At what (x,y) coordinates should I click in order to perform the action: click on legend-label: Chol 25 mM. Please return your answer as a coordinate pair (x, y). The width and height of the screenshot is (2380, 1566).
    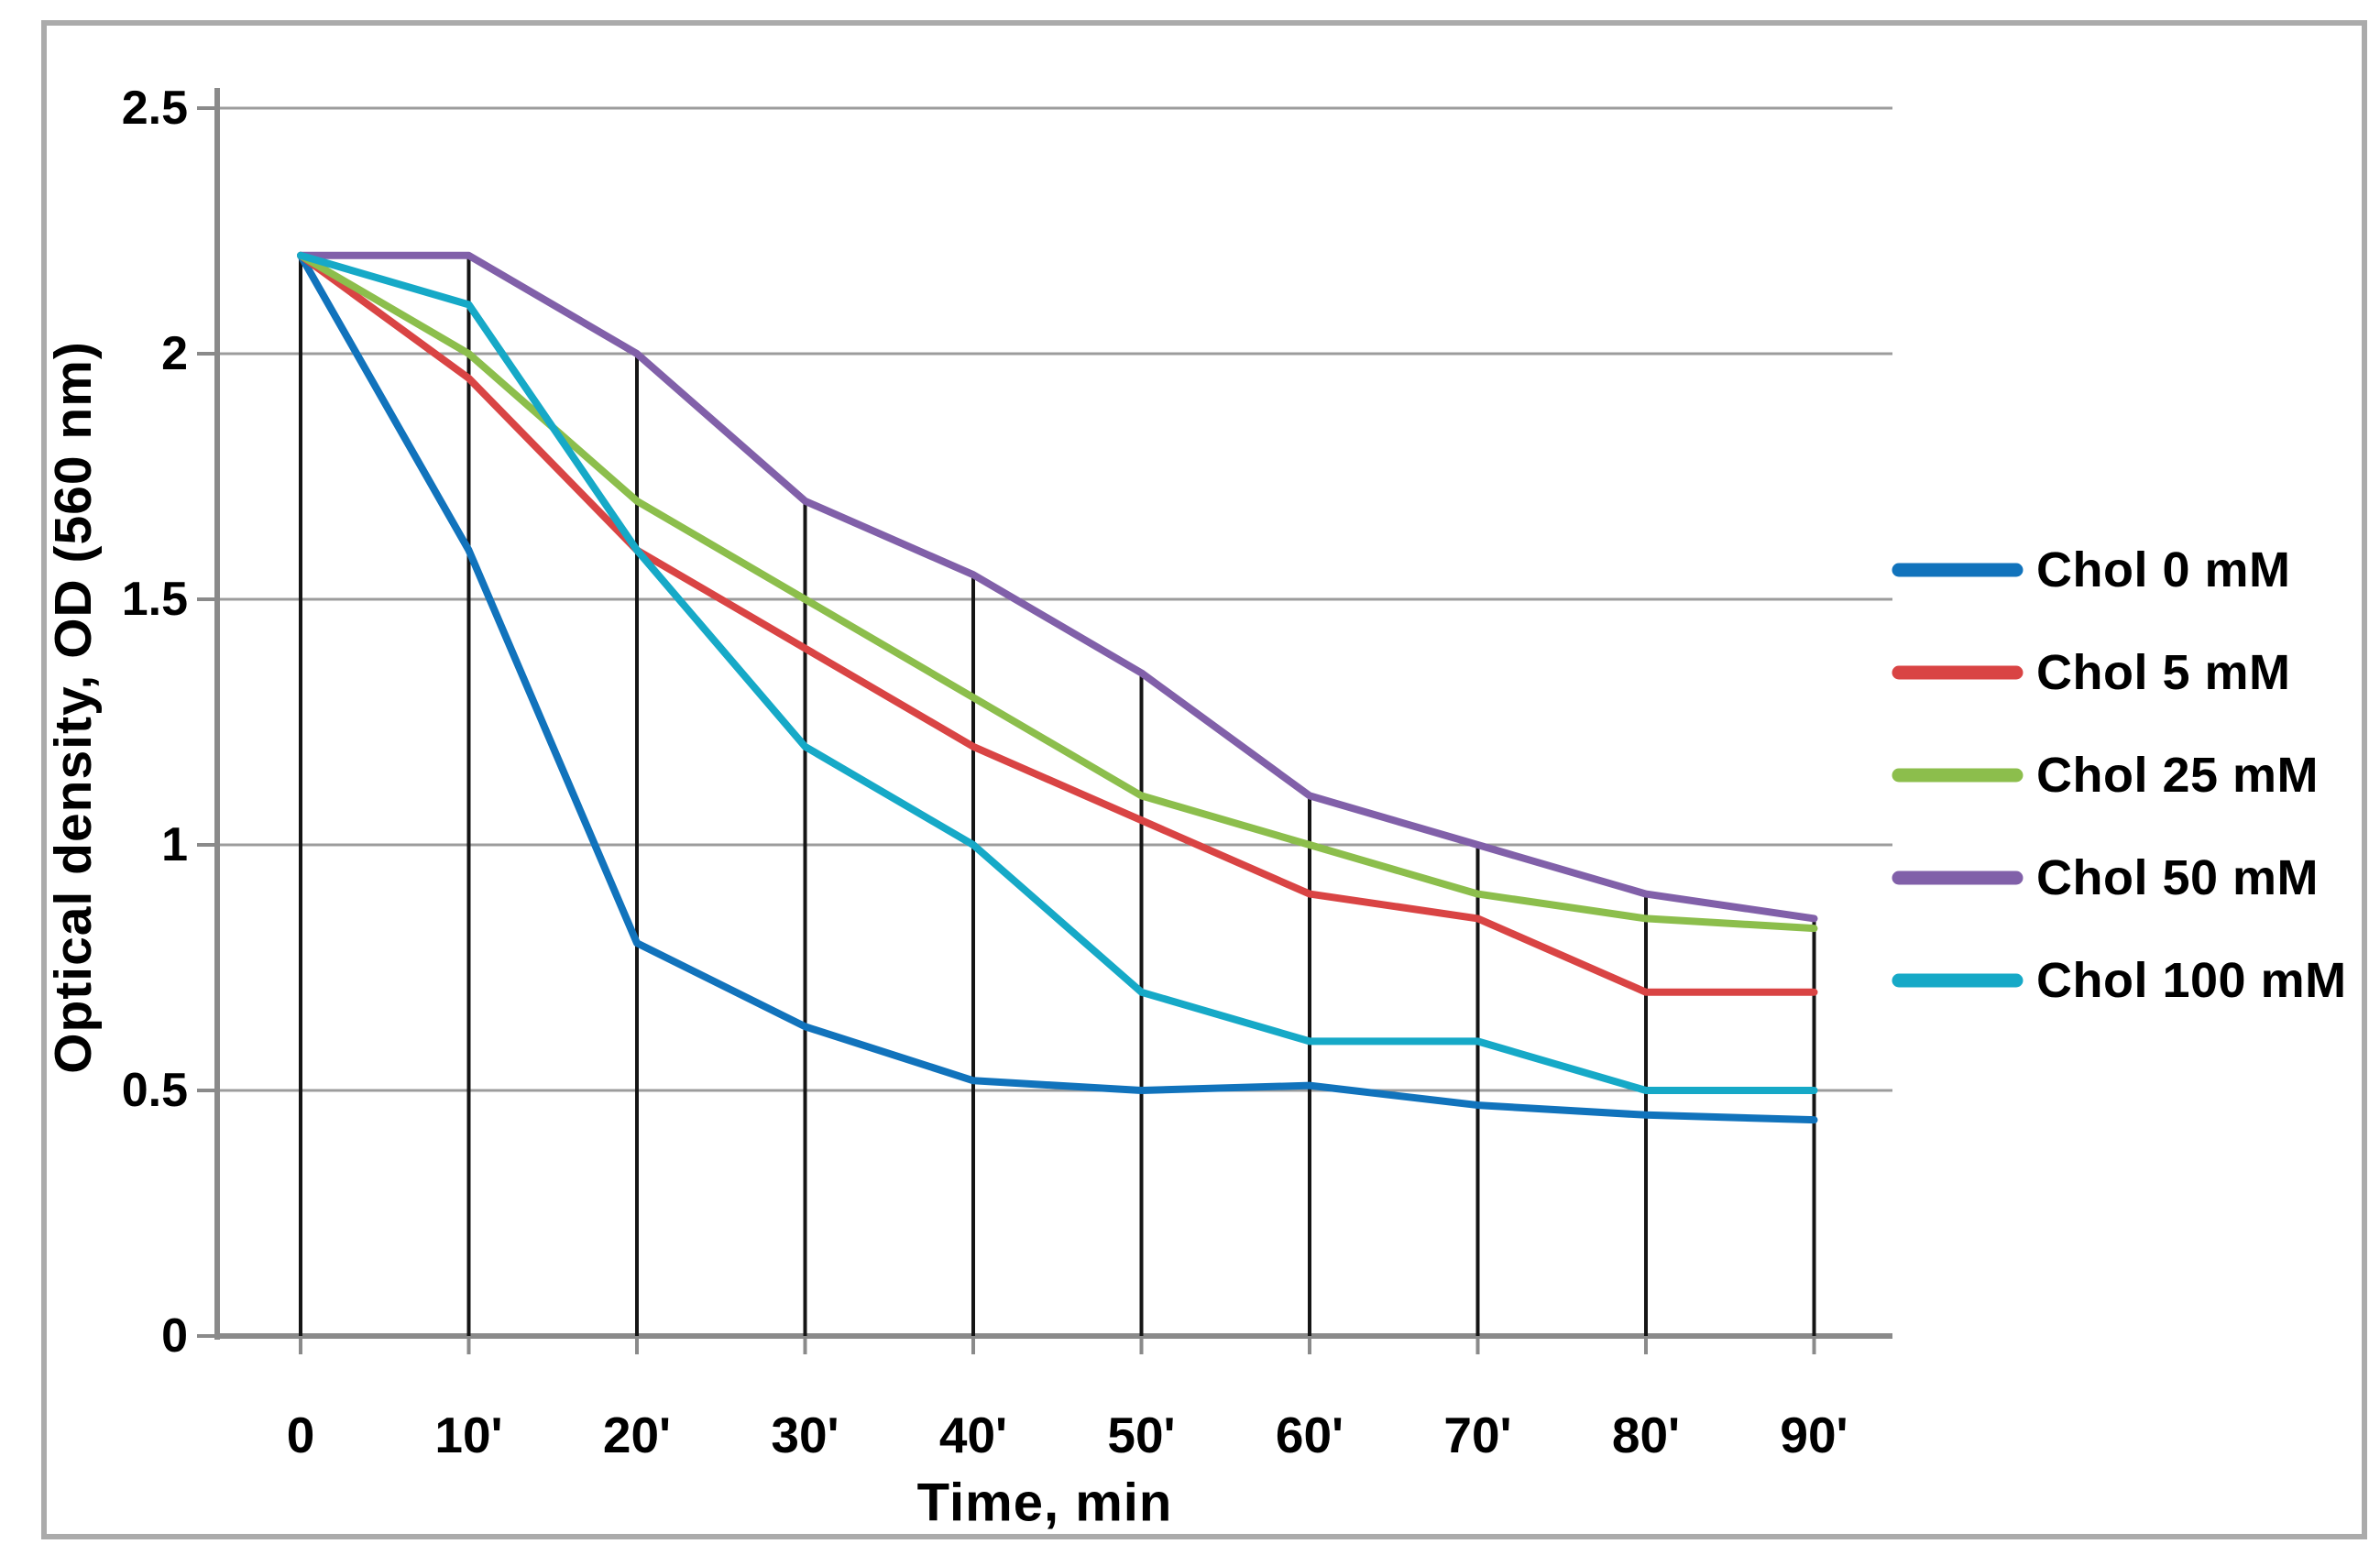
    Looking at the image, I should click on (2177, 775).